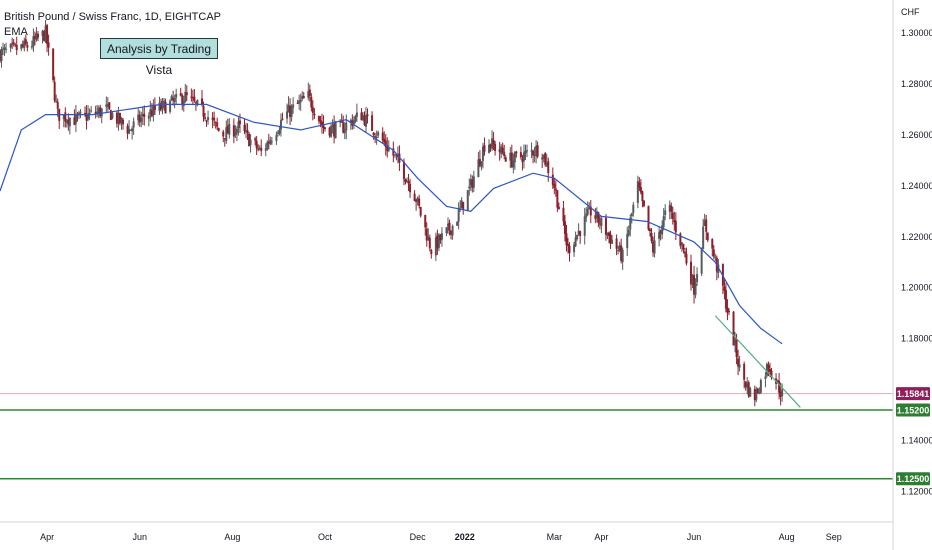 The width and height of the screenshot is (932, 550). I want to click on indicator-label: EMA, so click(16, 32).